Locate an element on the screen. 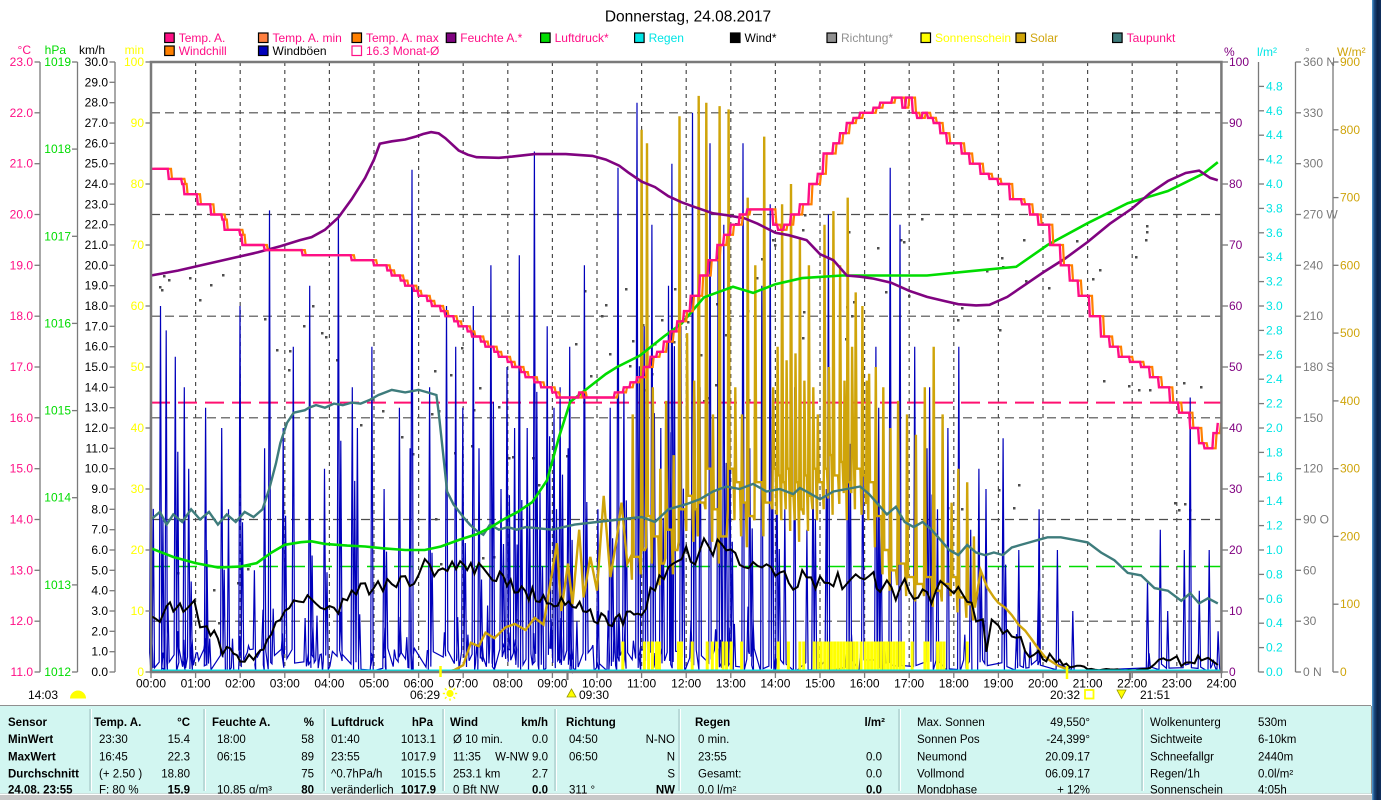 The image size is (1381, 800). svg-text: W-NW 9.0 is located at coordinates (521, 757).